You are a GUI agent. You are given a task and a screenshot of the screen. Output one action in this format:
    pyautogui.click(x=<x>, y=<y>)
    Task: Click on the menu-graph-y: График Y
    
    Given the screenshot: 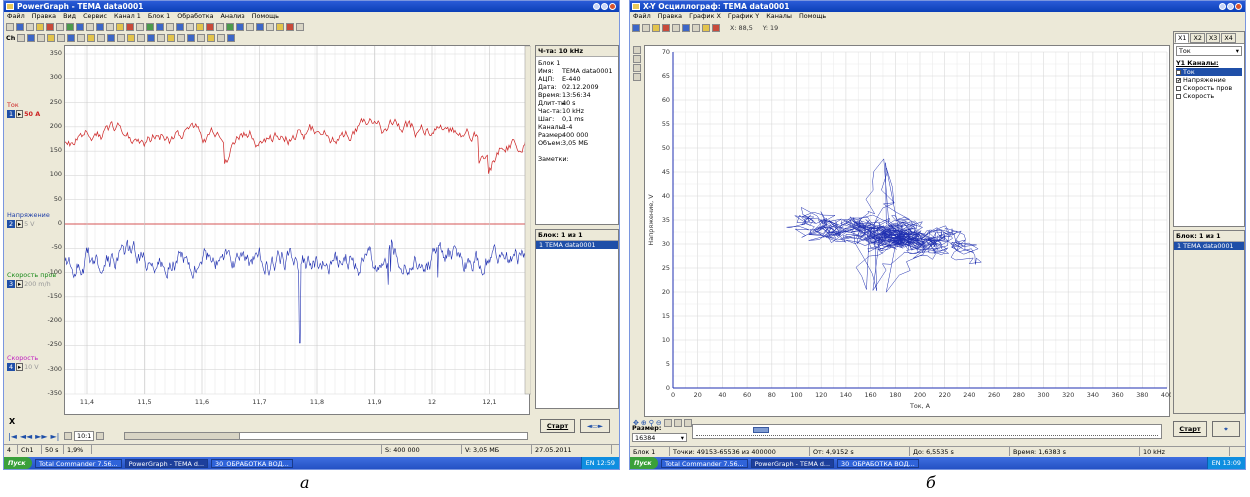 What is the action you would take?
    pyautogui.click(x=743, y=16)
    